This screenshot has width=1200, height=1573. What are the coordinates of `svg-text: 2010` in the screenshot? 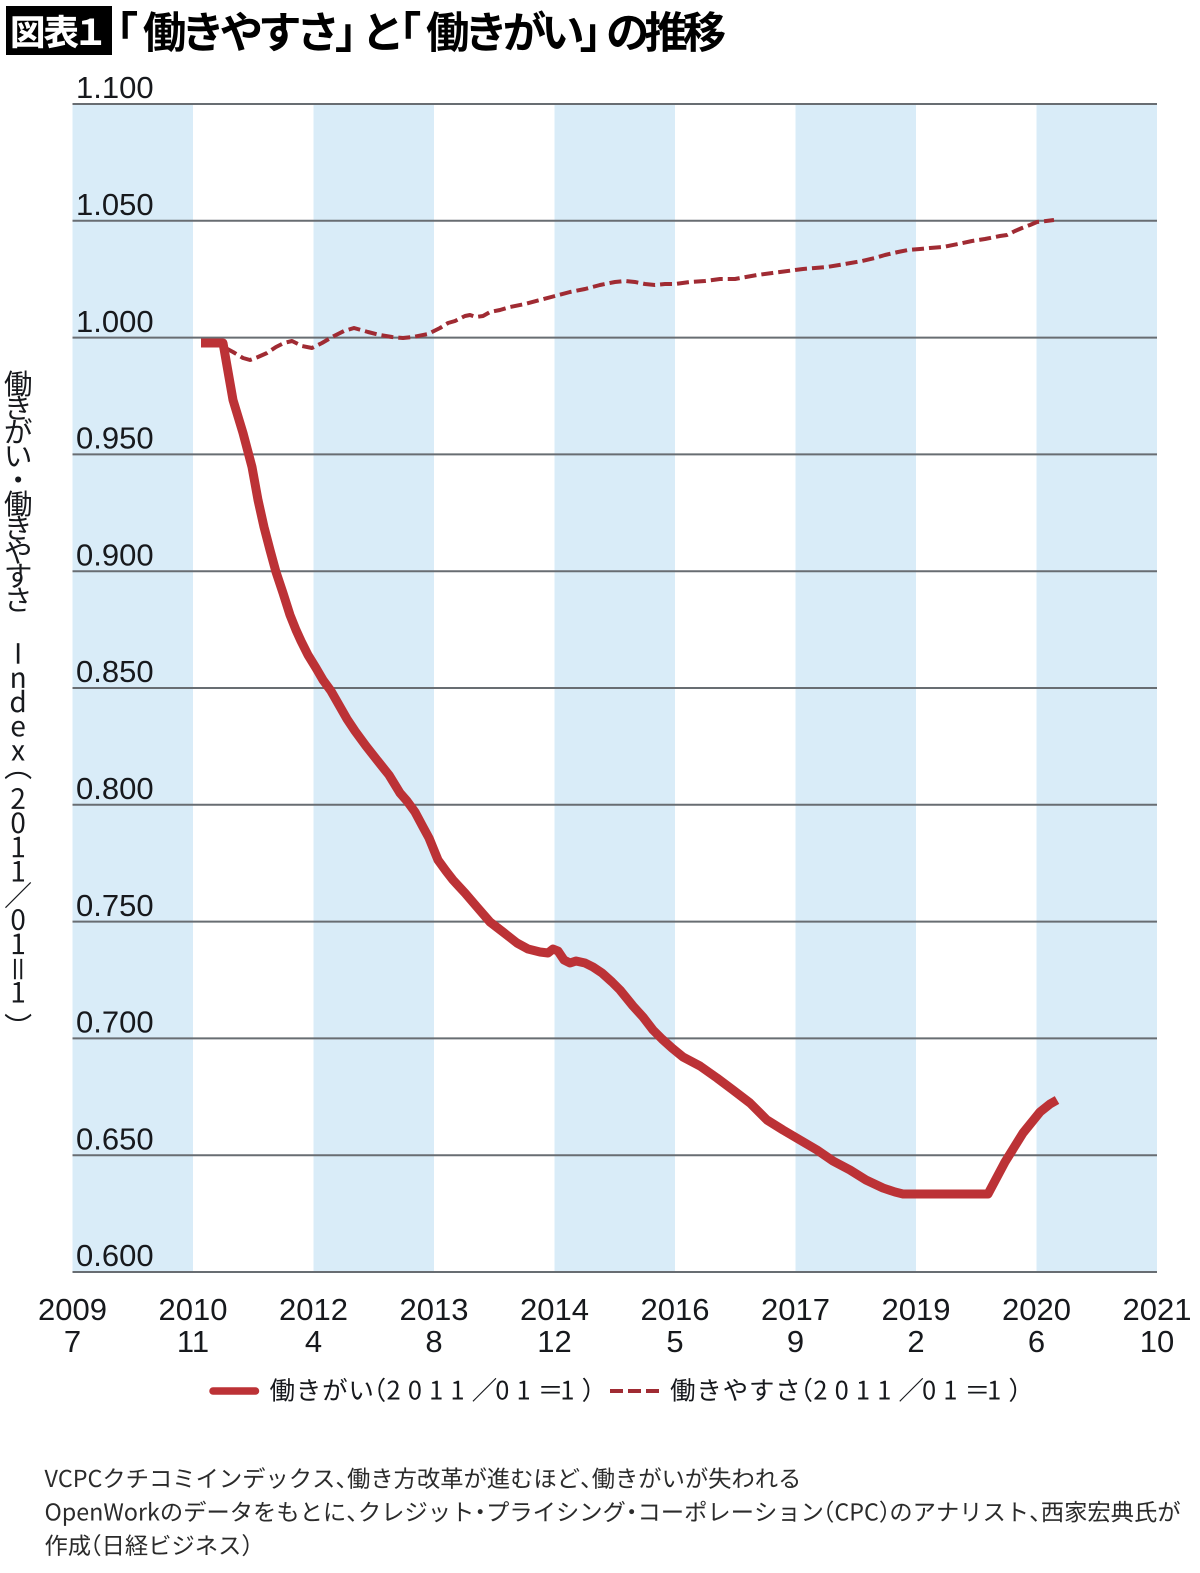 It's located at (193, 1309).